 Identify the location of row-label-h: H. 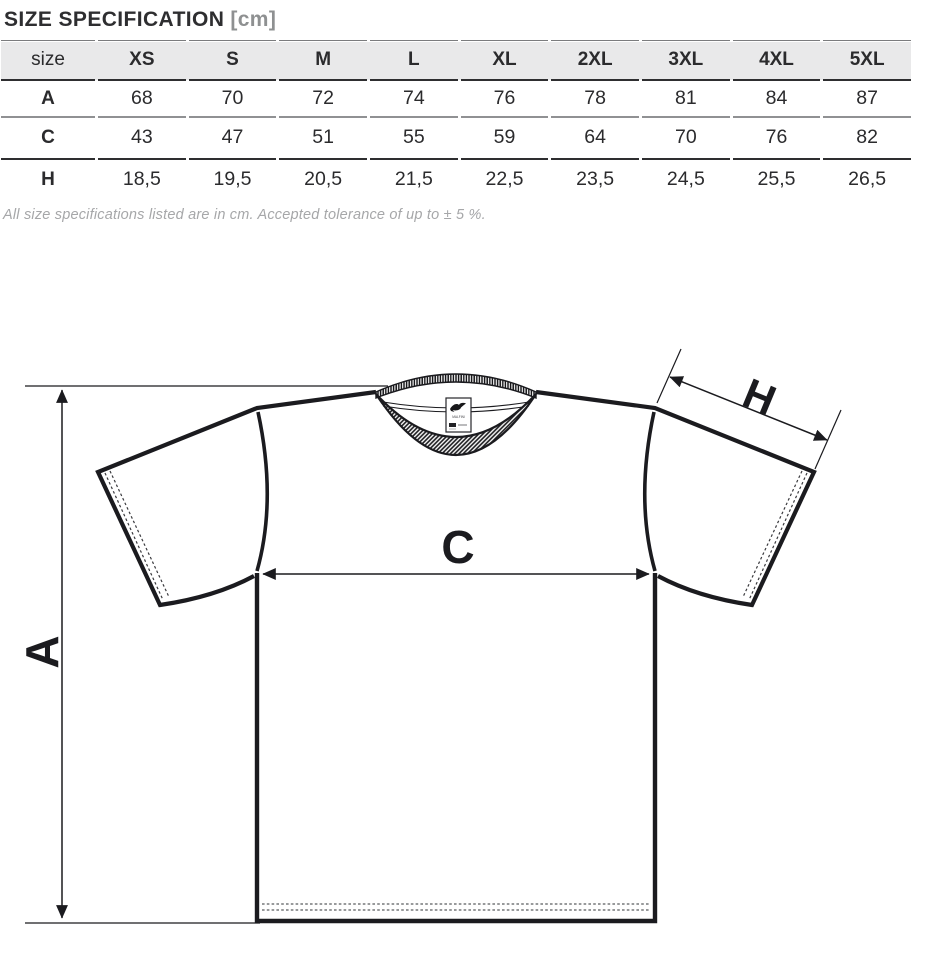
(48, 179).